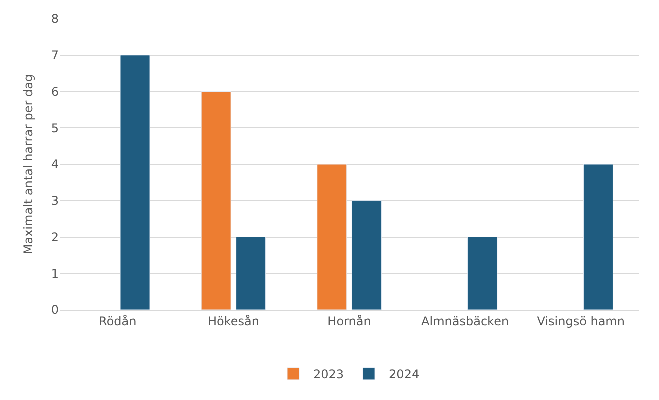 This screenshot has width=659, height=400. What do you see at coordinates (55, 55) in the screenshot?
I see `y-tick-label: 7` at bounding box center [55, 55].